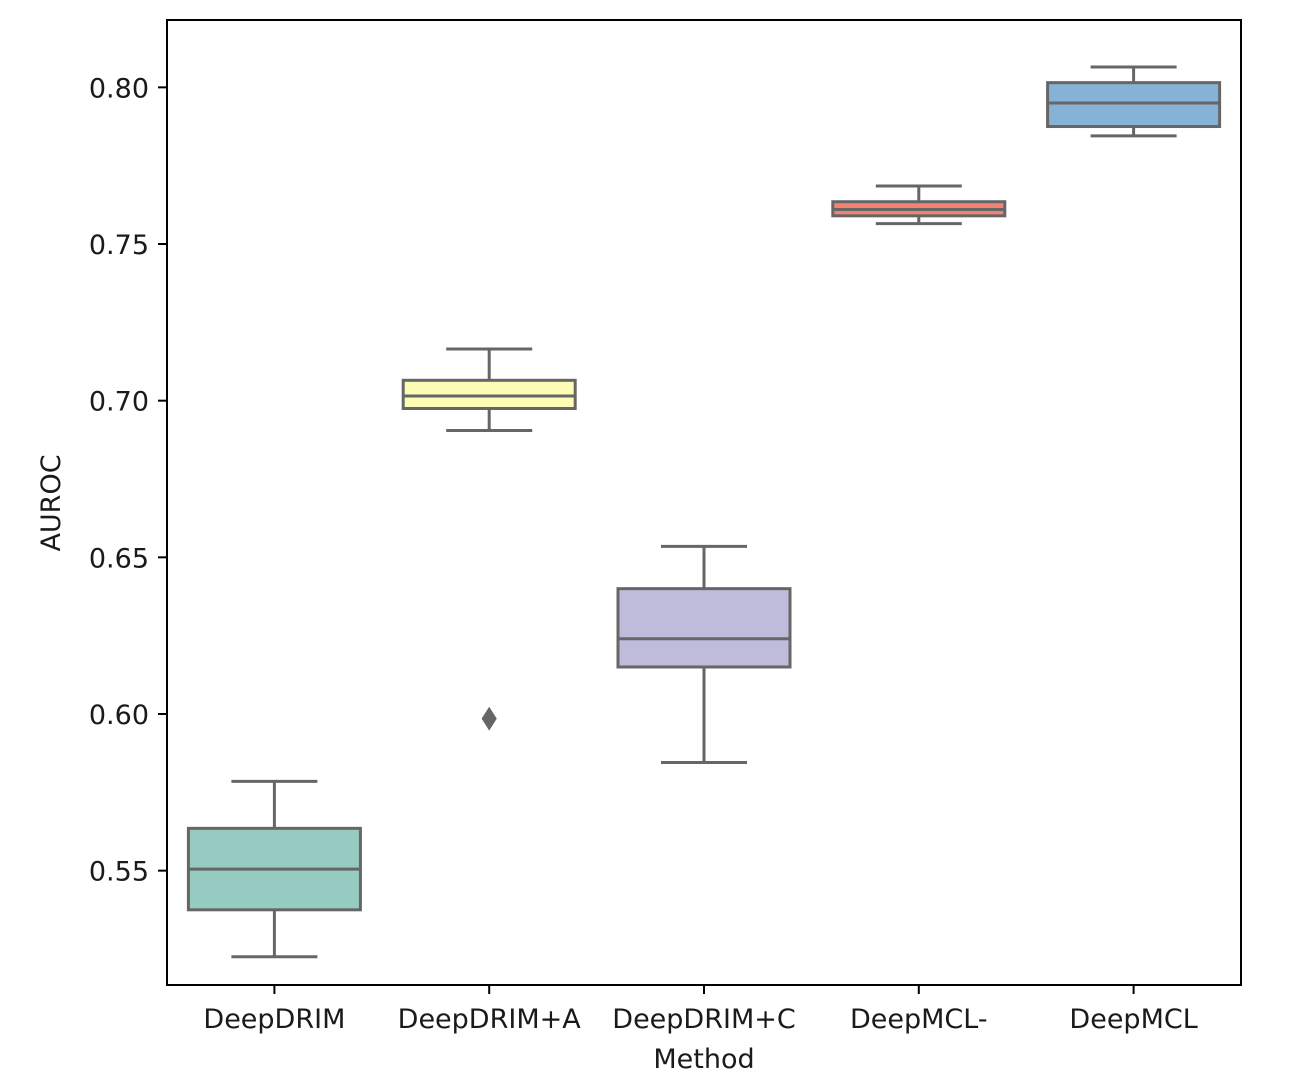 The height and width of the screenshot is (1084, 1308). What do you see at coordinates (119, 715) in the screenshot?
I see `y-tick-label: 0.60` at bounding box center [119, 715].